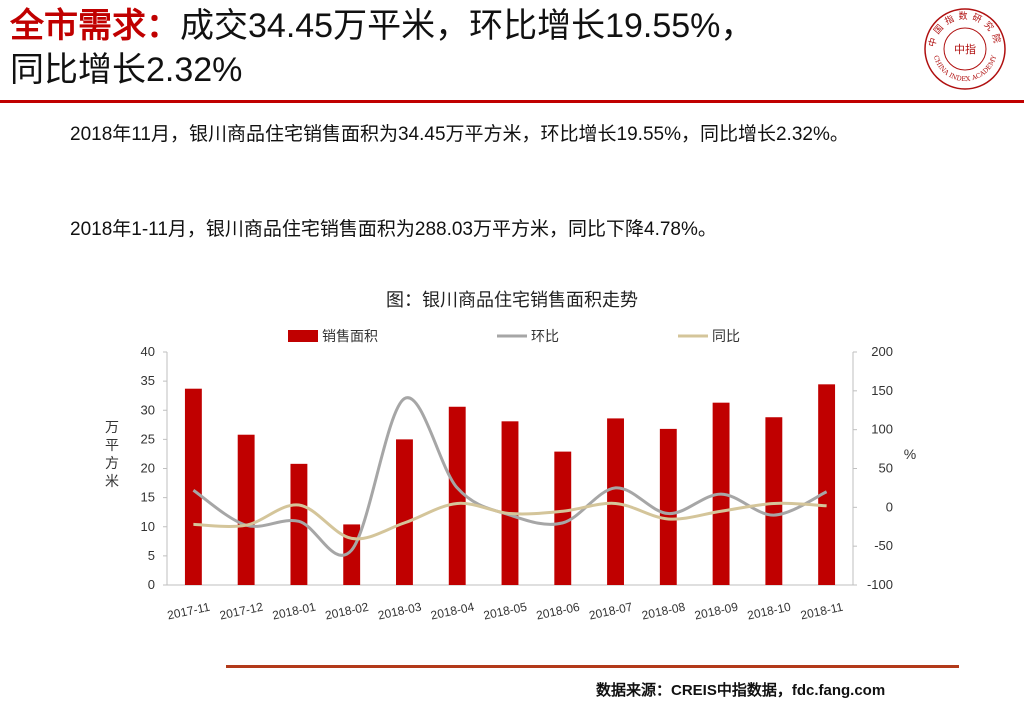 The width and height of the screenshot is (1024, 709). What do you see at coordinates (512, 300) in the screenshot?
I see `chart-title: 图：银川商品住宅销售面积走势` at bounding box center [512, 300].